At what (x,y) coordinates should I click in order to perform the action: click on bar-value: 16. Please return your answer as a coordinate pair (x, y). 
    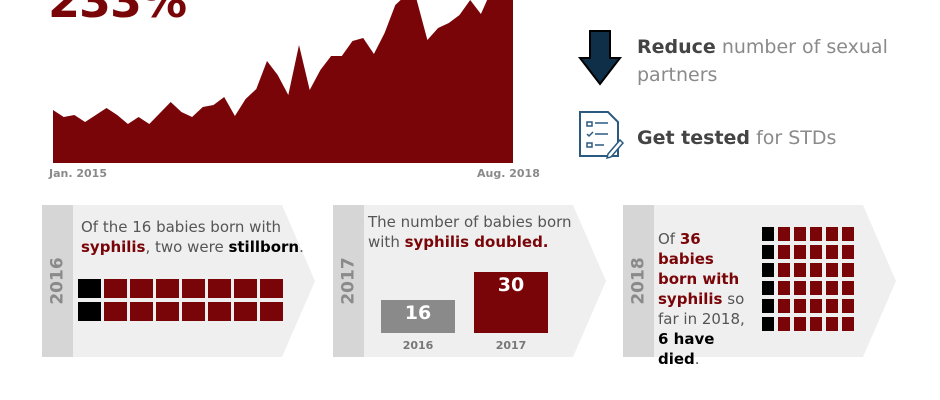
    Looking at the image, I should click on (418, 313).